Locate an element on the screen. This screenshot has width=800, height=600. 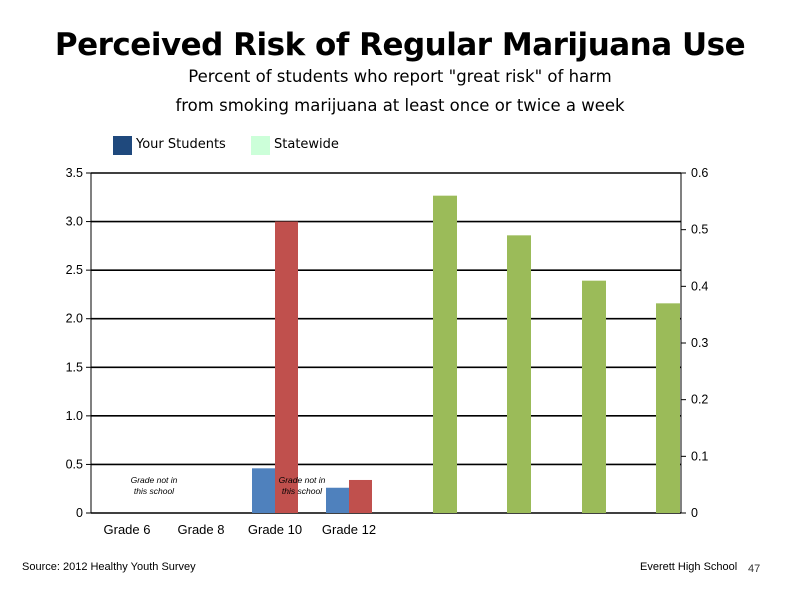
legend-swatch-statewide is located at coordinates (260, 145).